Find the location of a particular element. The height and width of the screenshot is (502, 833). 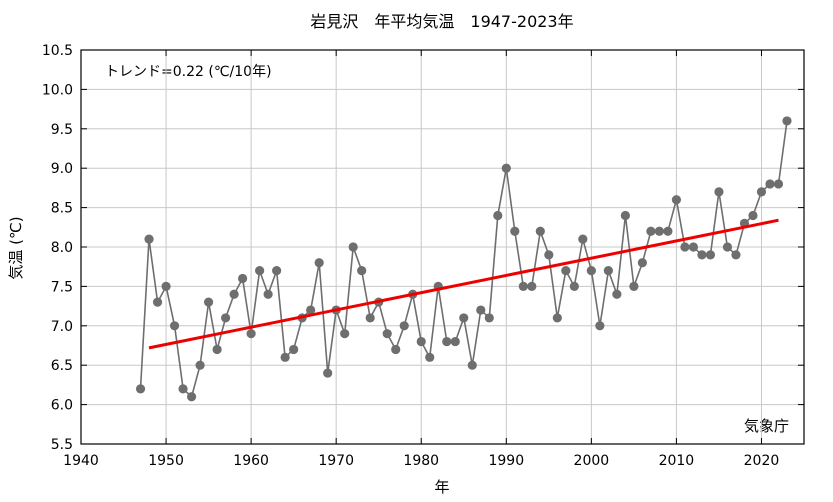

y-axis-label: 気温 (℃) is located at coordinates (16, 247).